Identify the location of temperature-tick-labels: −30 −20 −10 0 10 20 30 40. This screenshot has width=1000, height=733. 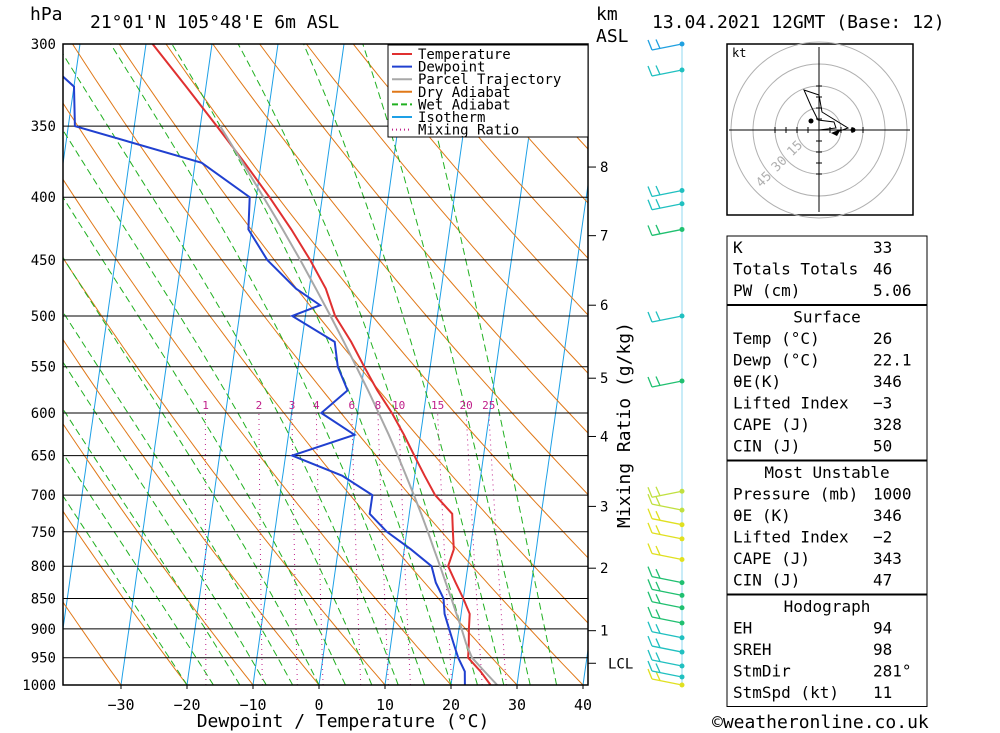
(349, 699).